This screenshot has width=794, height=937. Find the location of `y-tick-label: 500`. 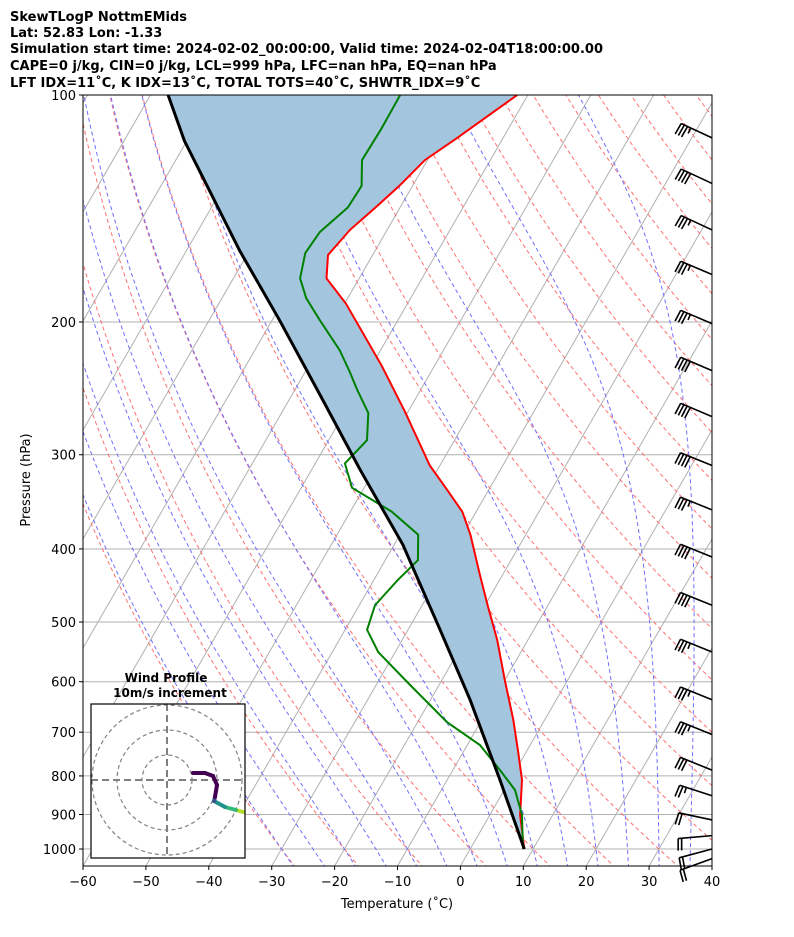

y-tick-label: 500 is located at coordinates (63, 623).